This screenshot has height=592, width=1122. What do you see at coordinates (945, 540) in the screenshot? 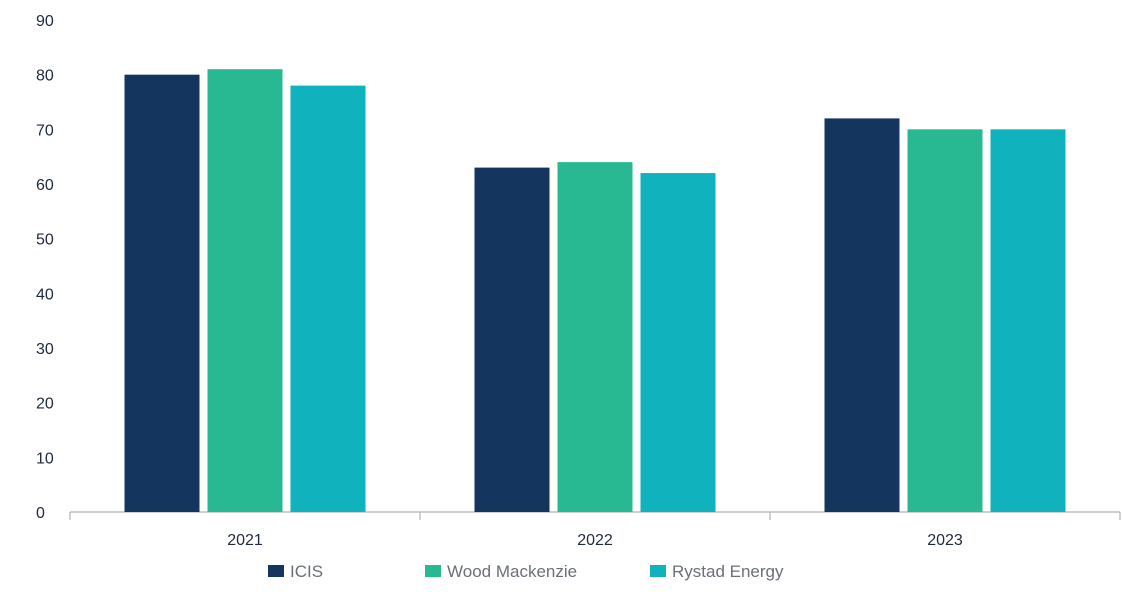
I see `x-category-label: 2023` at bounding box center [945, 540].